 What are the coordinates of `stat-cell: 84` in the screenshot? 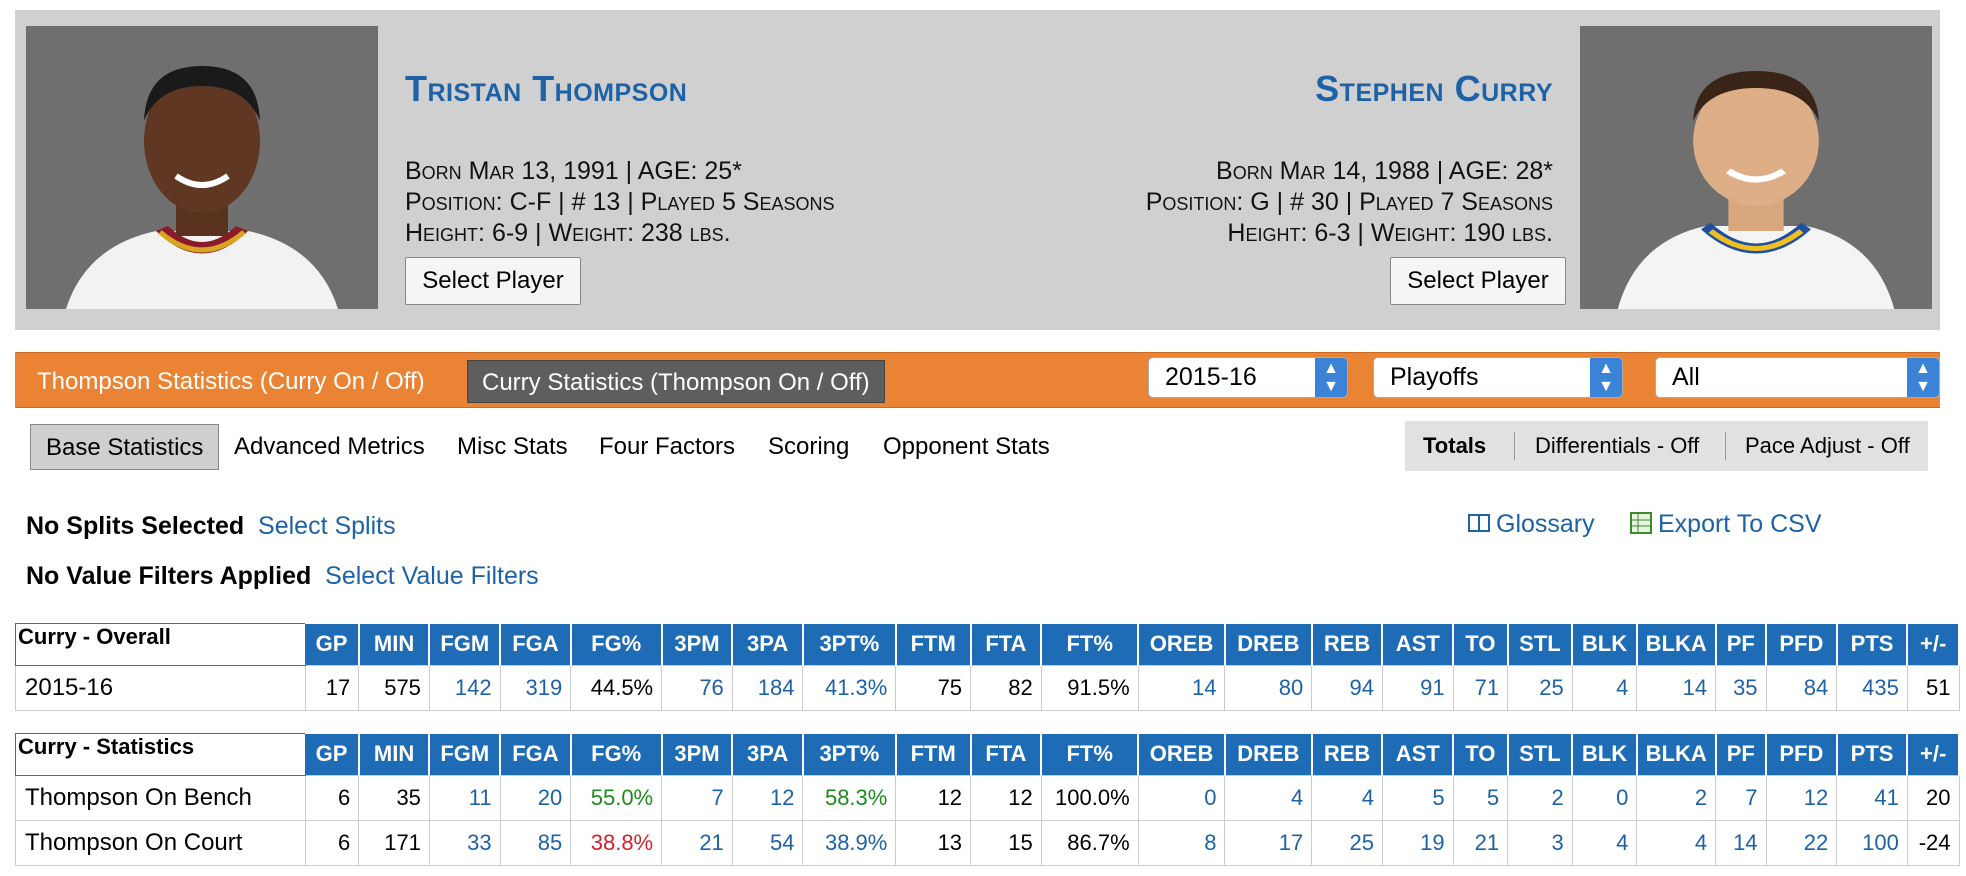 It's located at (1801, 688).